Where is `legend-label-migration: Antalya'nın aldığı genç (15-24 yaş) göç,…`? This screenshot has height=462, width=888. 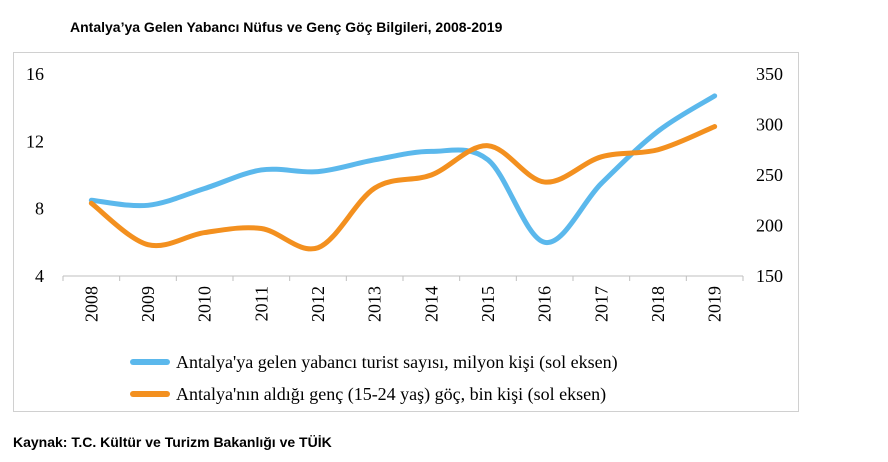 legend-label-migration: Antalya'nın aldığı genç (15-24 yaş) göç,… is located at coordinates (391, 393).